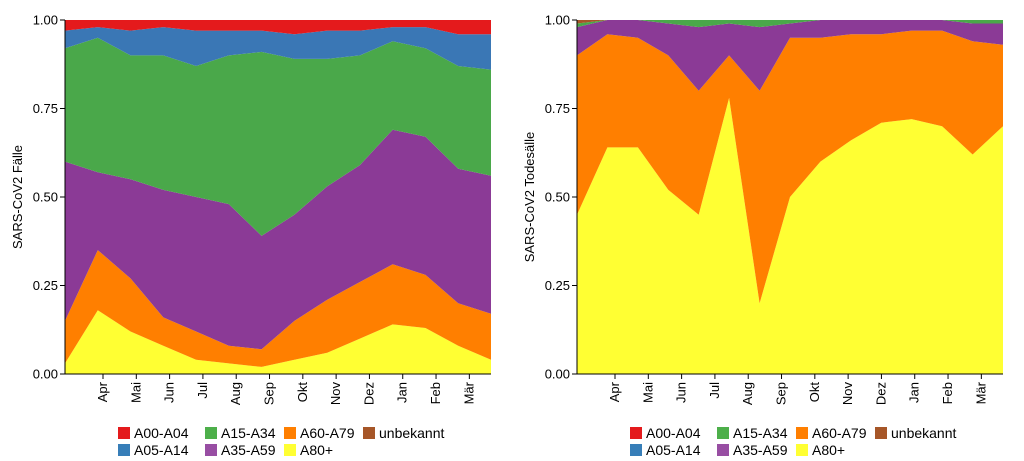 This screenshot has height=461, width=1024. Describe the element at coordinates (278, 342) in the screenshot. I see `area-a80-` at that location.